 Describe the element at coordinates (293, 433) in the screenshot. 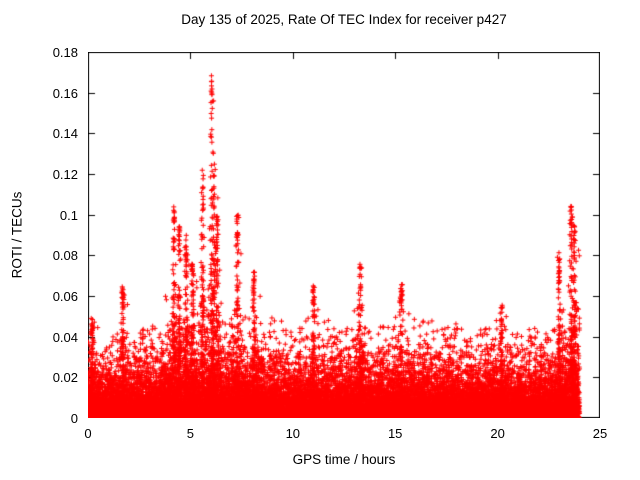

I see `x-tick-label: 10` at that location.